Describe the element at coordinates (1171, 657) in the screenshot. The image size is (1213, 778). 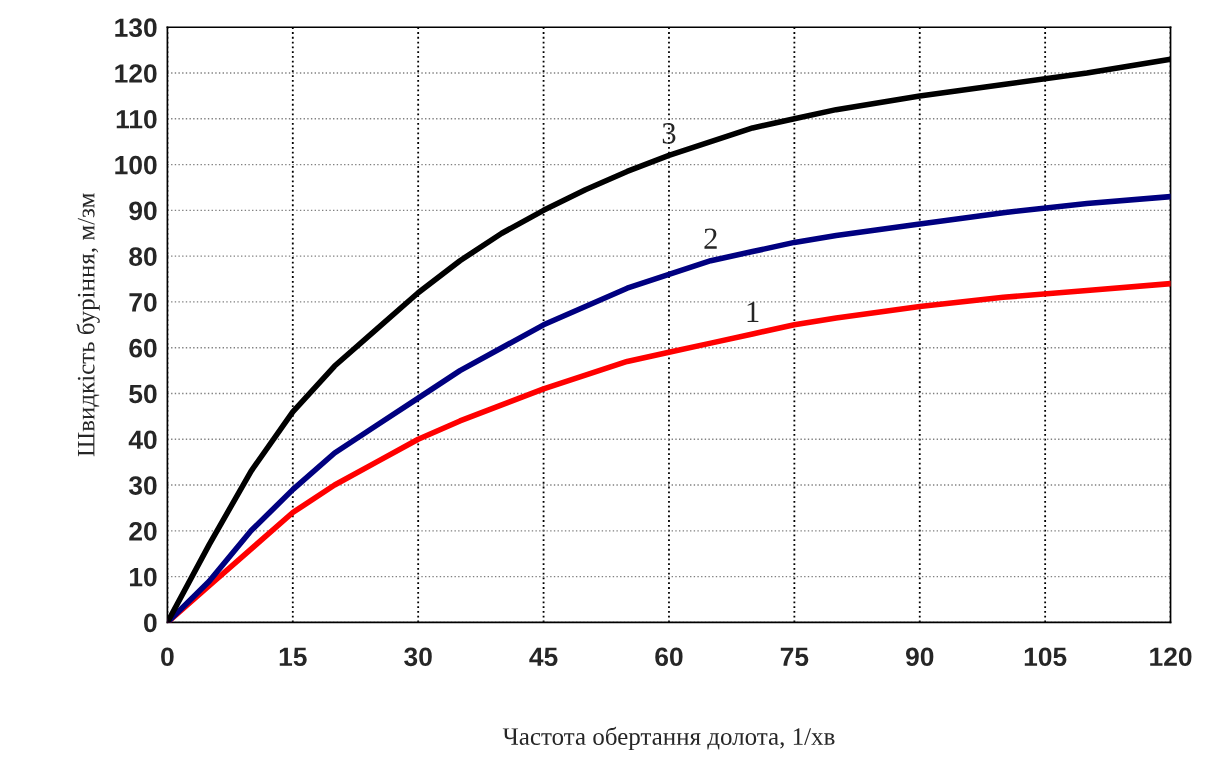
I see `x-tick-label: 120` at that location.